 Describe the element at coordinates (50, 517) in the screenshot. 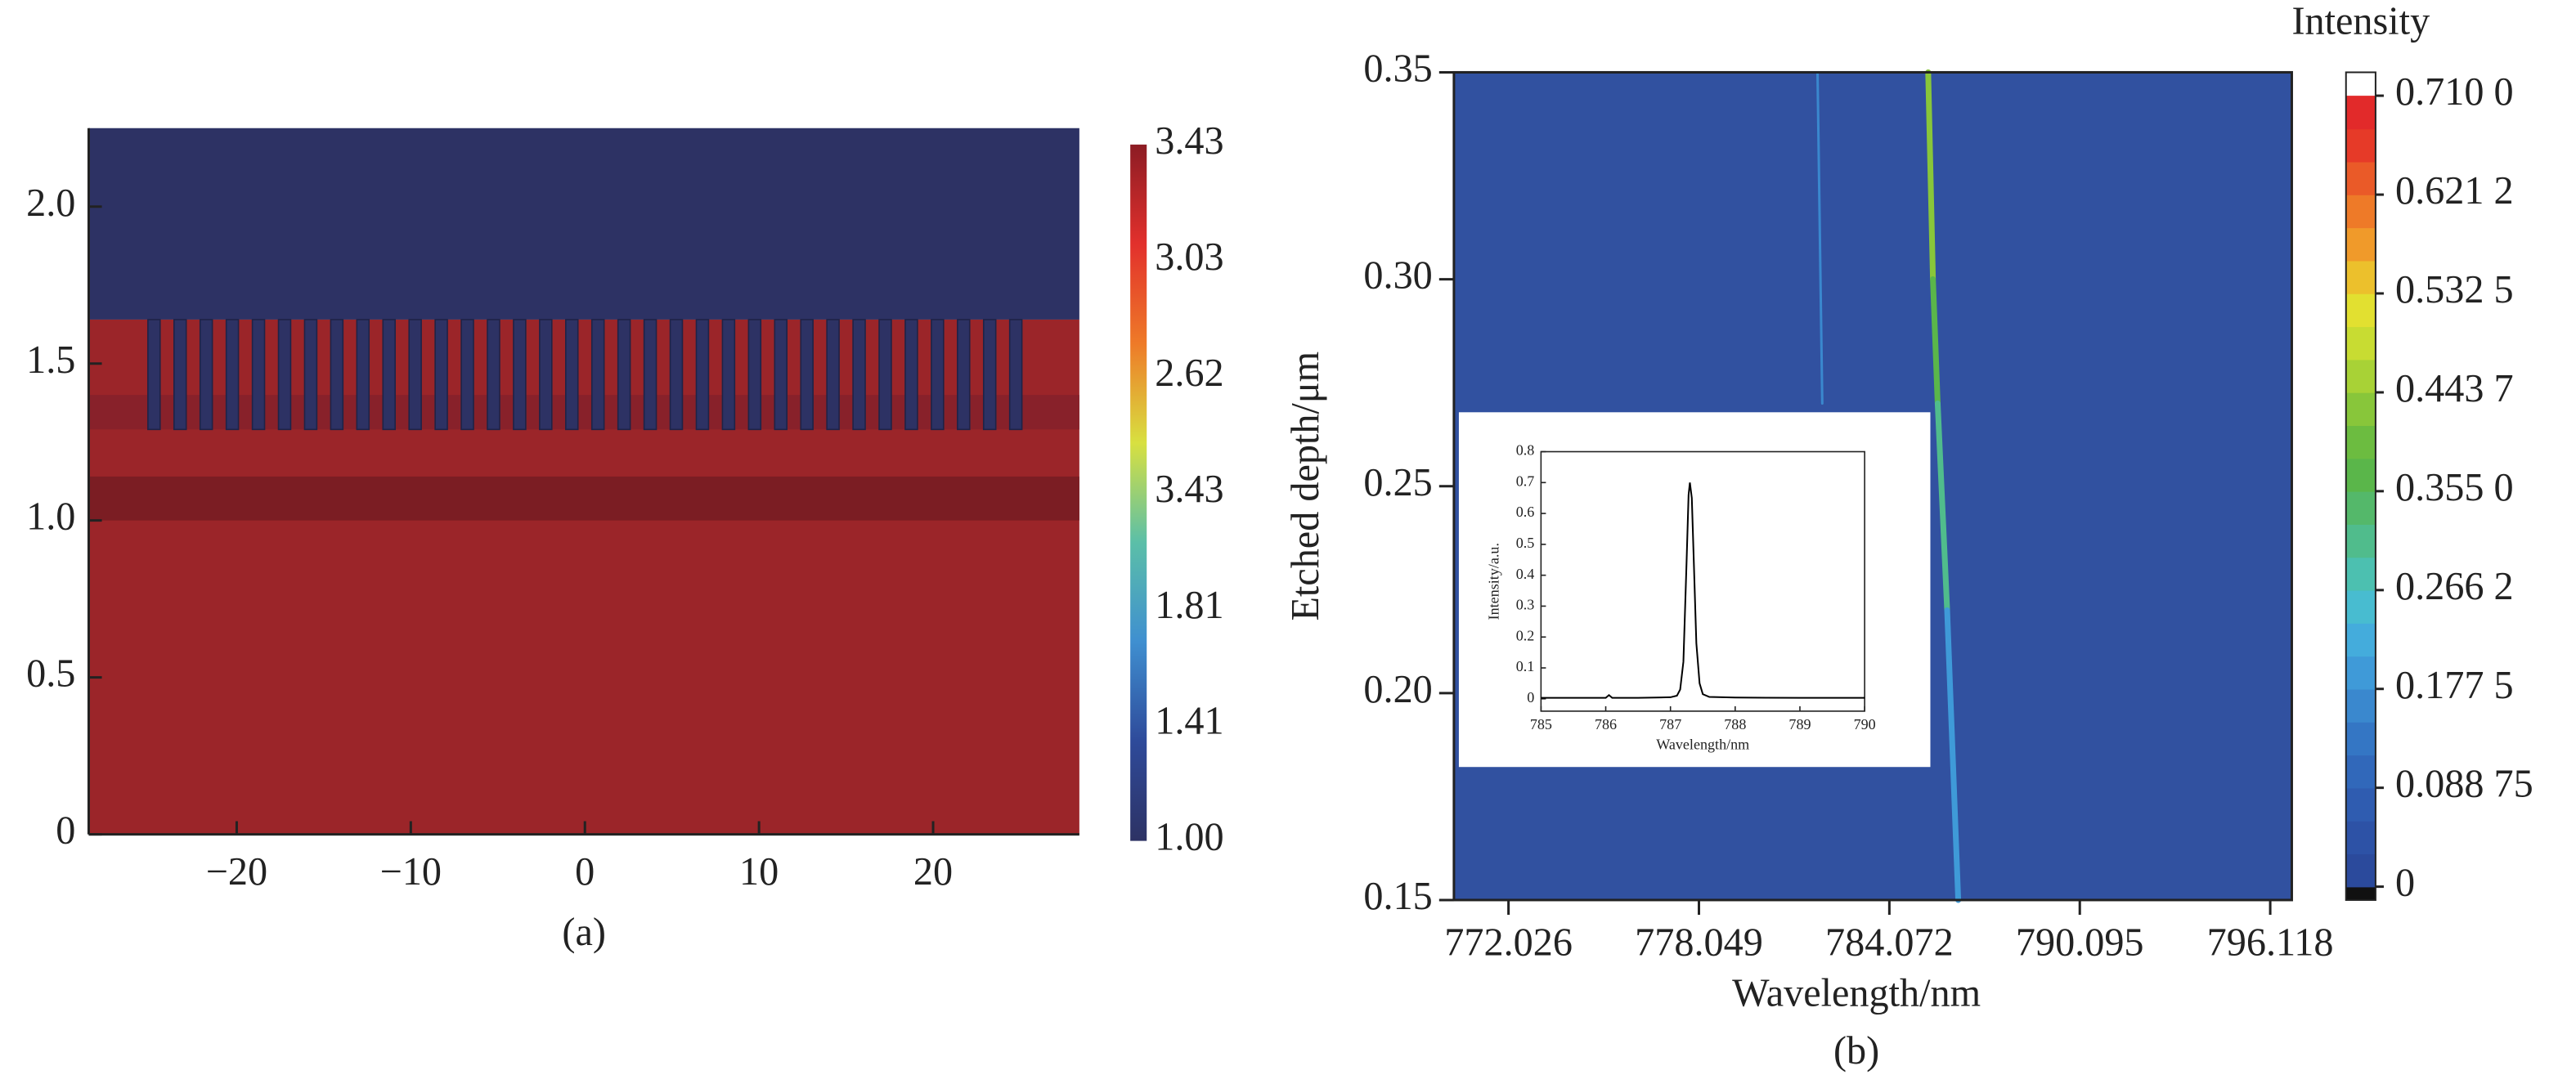

I see `y-tick-label: 1.0` at that location.